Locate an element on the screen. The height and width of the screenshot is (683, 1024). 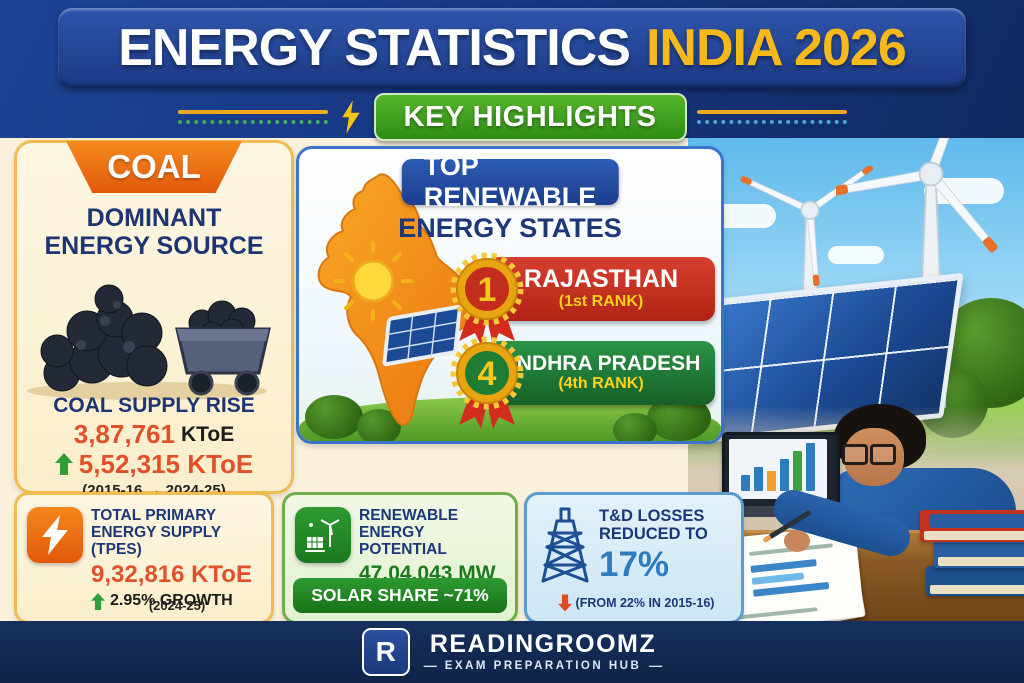
state-name: RAJASTHAN is located at coordinates (601, 278).